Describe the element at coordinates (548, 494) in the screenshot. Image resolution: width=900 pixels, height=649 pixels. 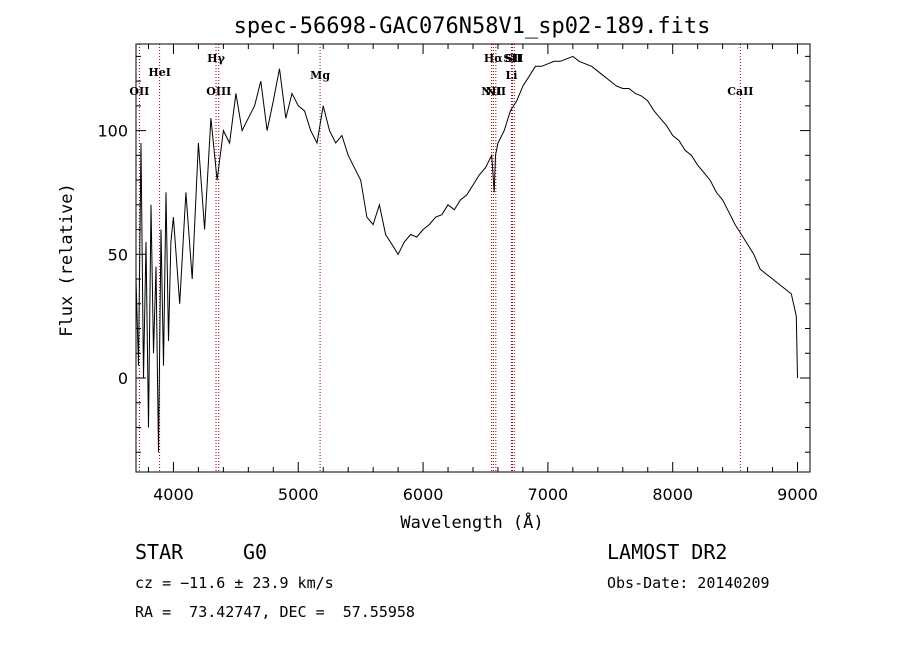
I see `x-tick-label: 7000` at that location.